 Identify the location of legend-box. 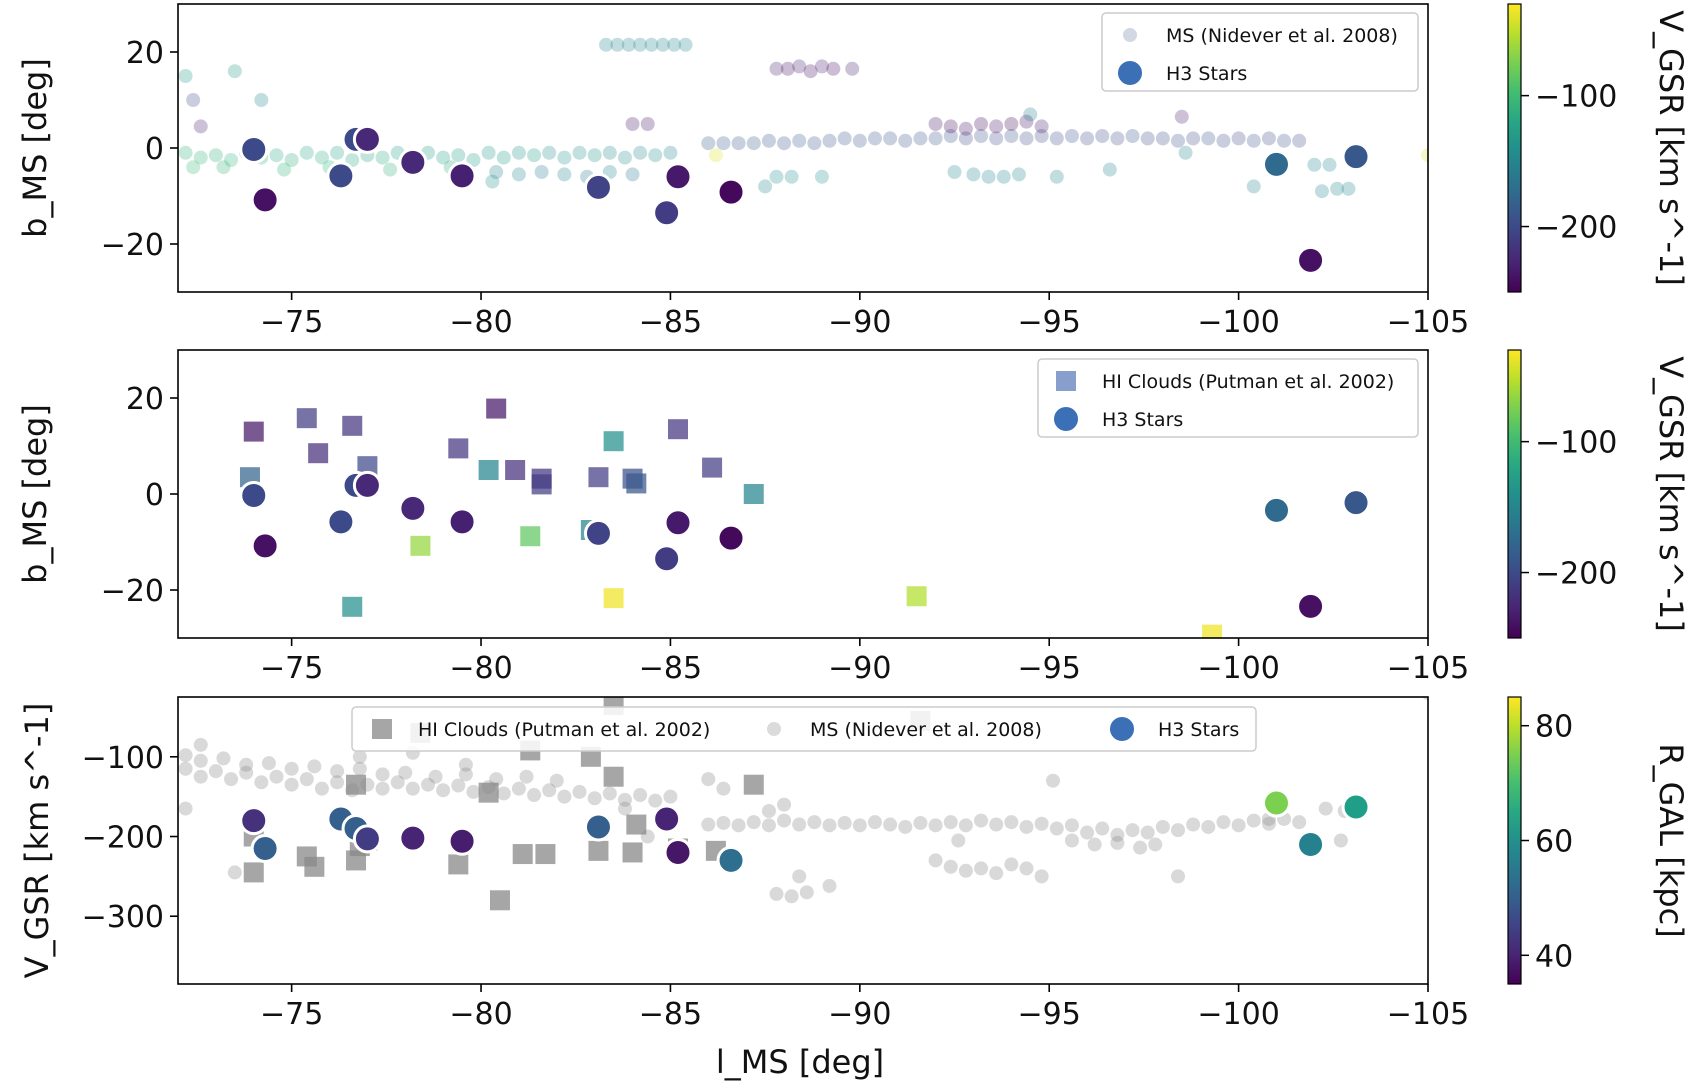
(804, 729).